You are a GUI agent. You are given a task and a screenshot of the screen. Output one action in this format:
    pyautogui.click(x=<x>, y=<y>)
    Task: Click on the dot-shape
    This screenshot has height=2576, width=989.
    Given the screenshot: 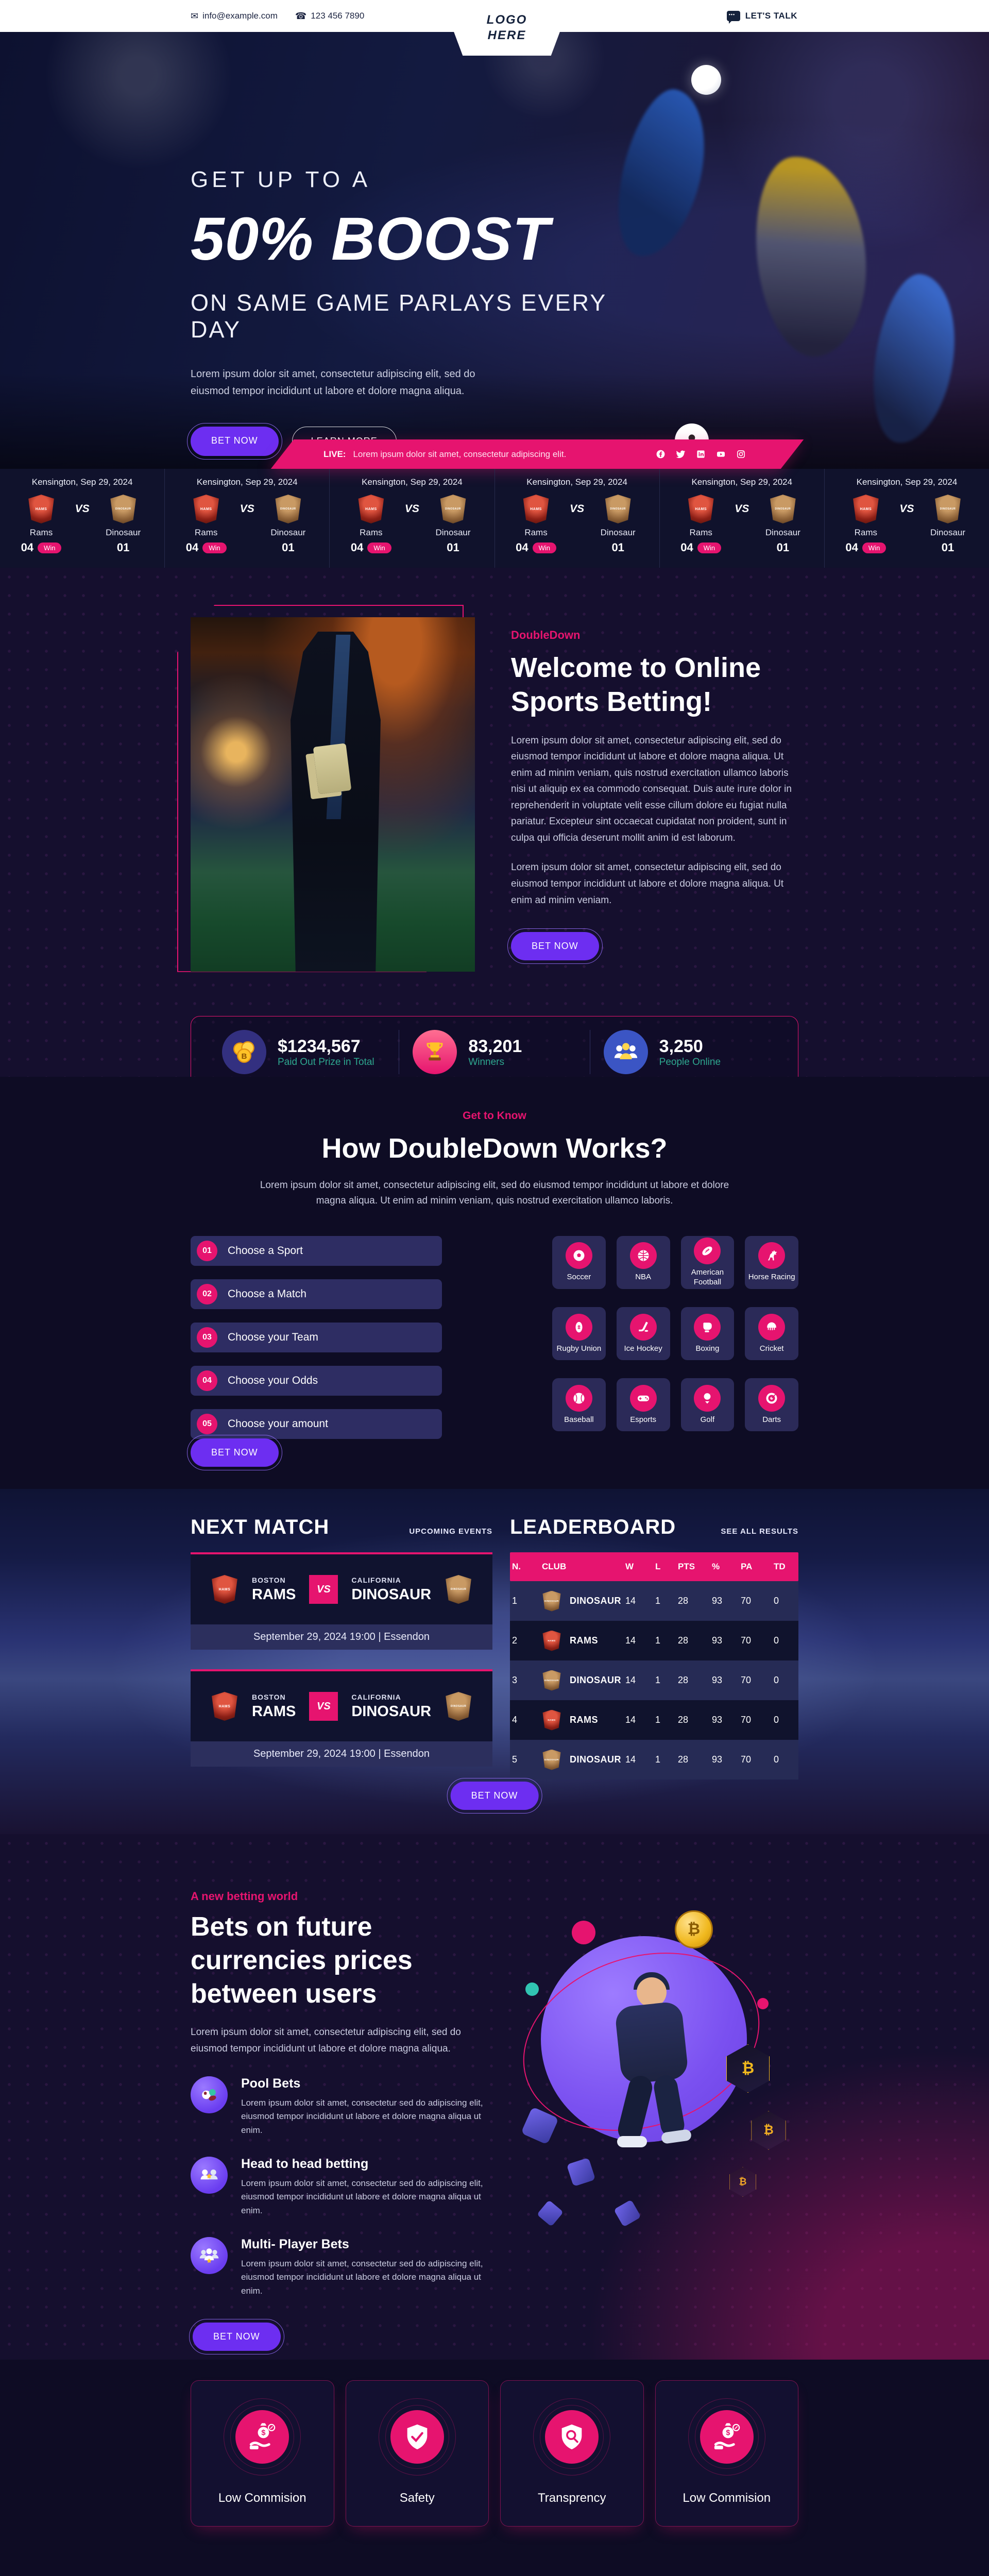 What is the action you would take?
    pyautogui.click(x=532, y=1989)
    